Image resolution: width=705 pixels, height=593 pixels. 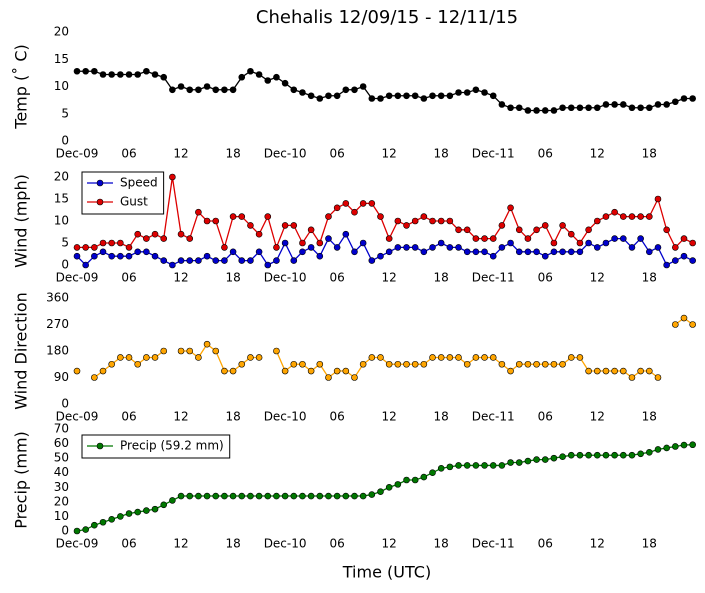 What do you see at coordinates (65, 265) in the screenshot?
I see `y-tick-label: 0` at bounding box center [65, 265].